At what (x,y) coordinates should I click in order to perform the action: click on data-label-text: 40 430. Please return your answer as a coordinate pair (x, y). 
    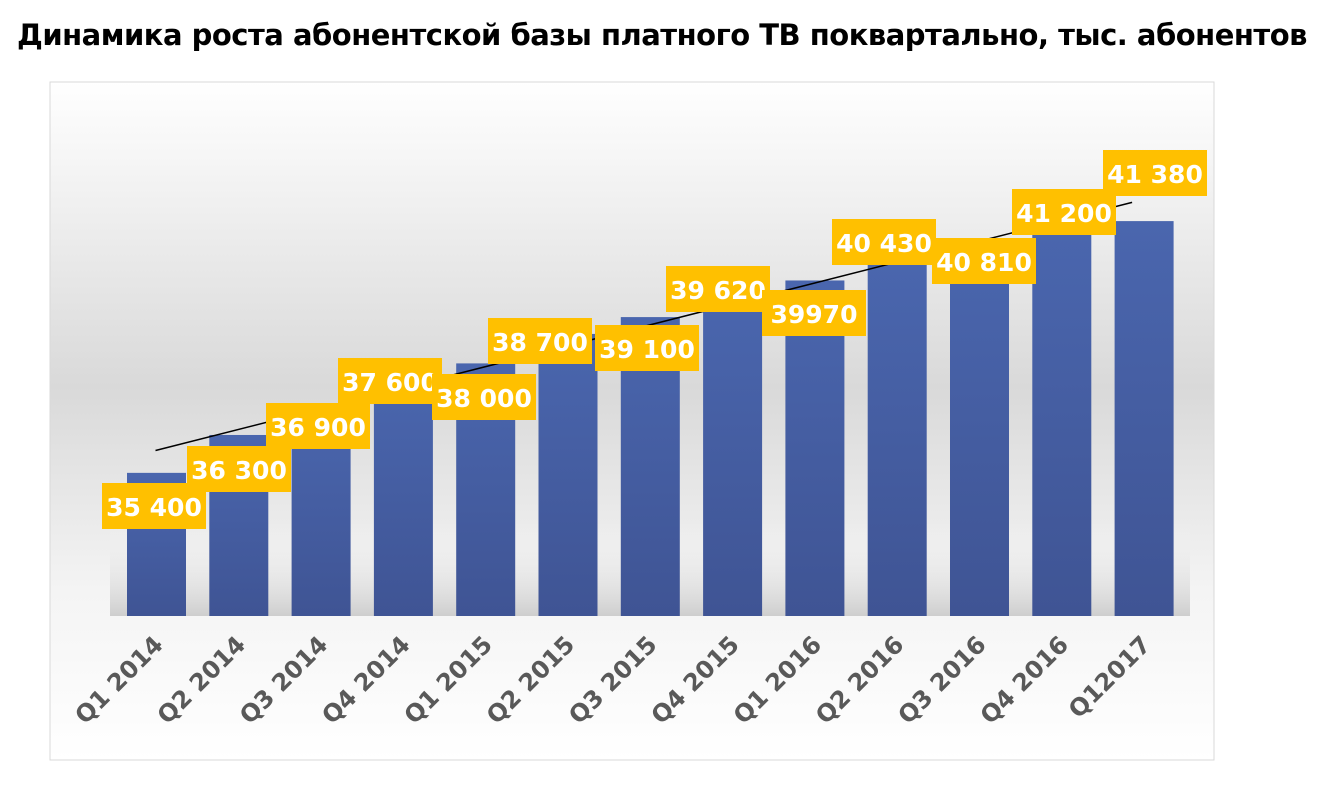
    Looking at the image, I should click on (884, 243).